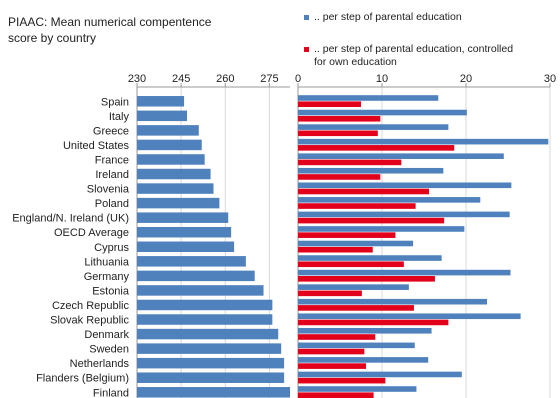 Image resolution: width=560 pixels, height=398 pixels. I want to click on legend-swatch-blue, so click(306, 17).